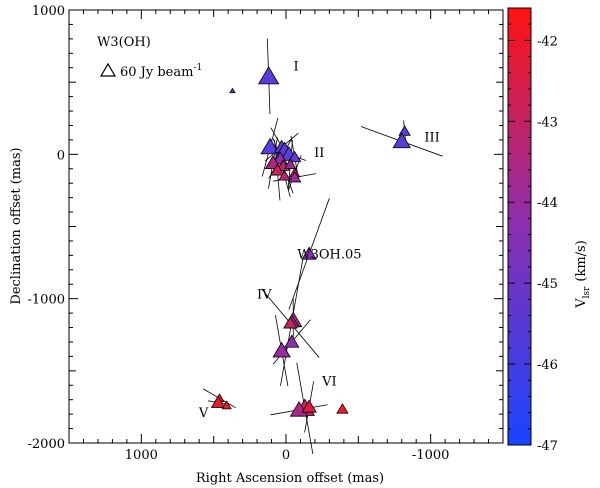 This screenshot has width=600, height=488. Describe the element at coordinates (533, 238) in the screenshot. I see `colorbar-ticks: -42 -43 -44 -45 -46 -47` at that location.